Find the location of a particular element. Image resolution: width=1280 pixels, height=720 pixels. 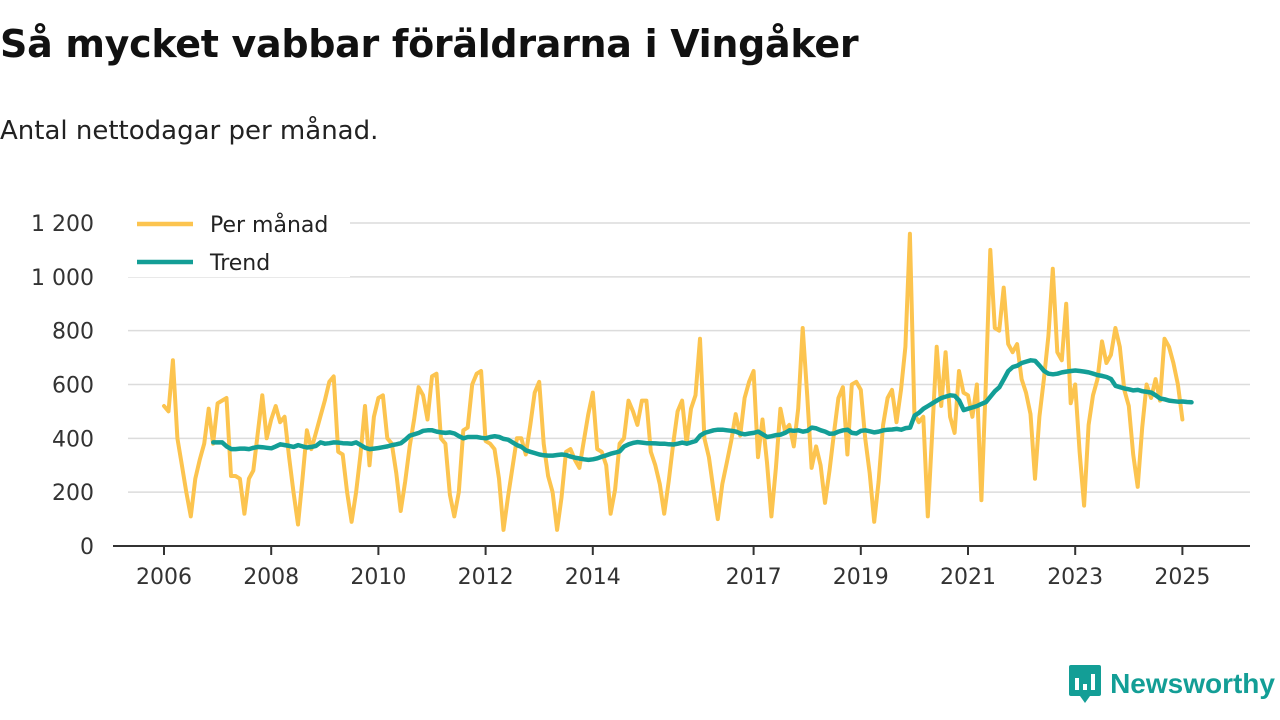

legend-label: Per månad is located at coordinates (269, 225).